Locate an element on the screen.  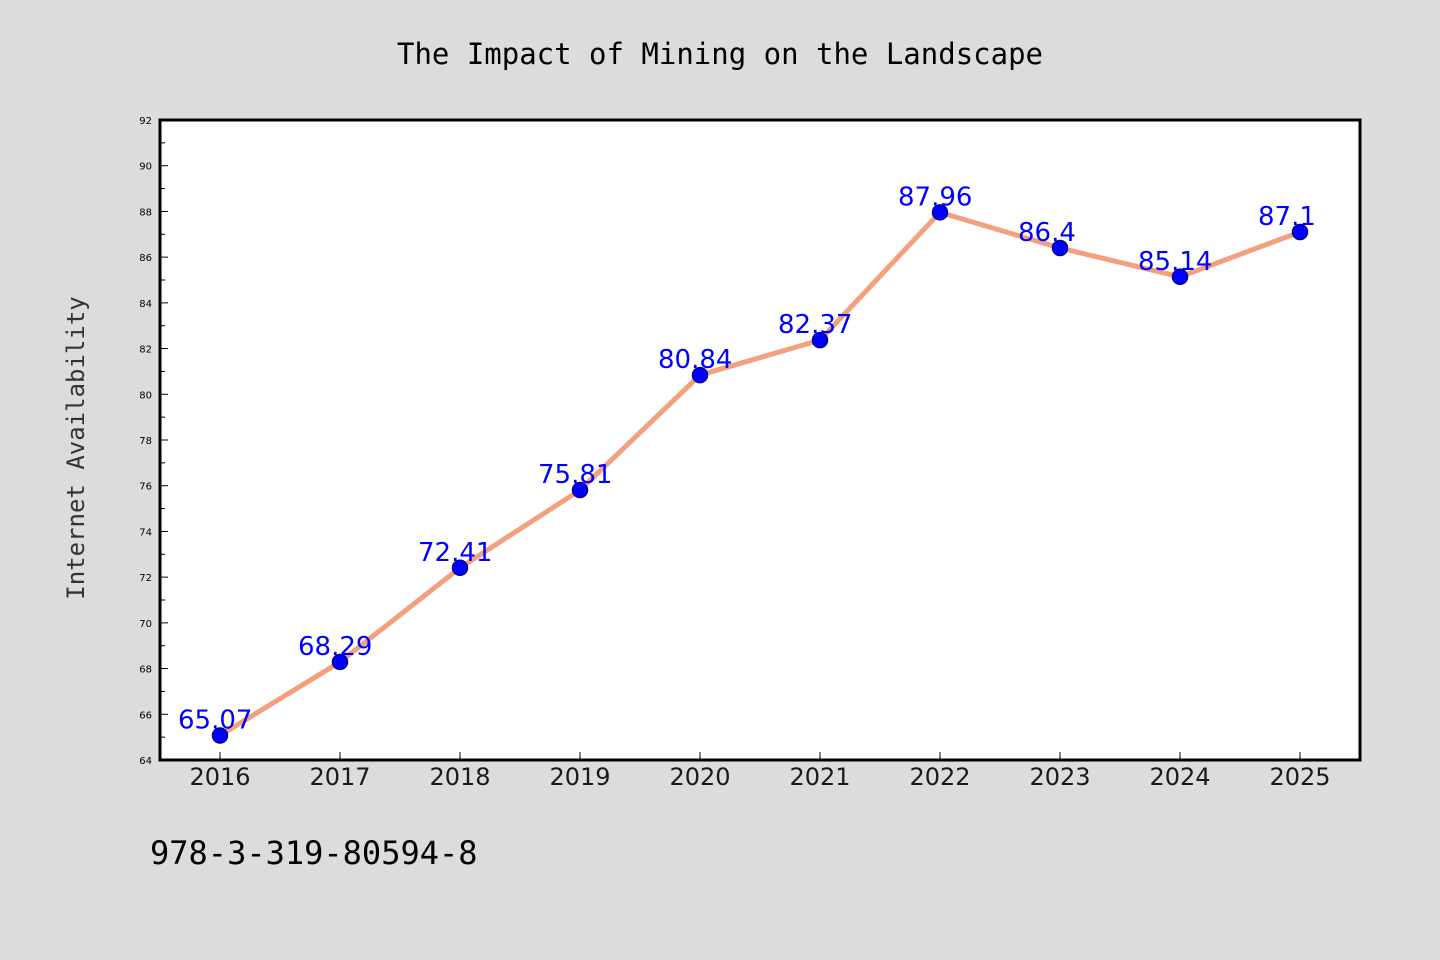
y-tick-label: 80 is located at coordinates (145, 395).